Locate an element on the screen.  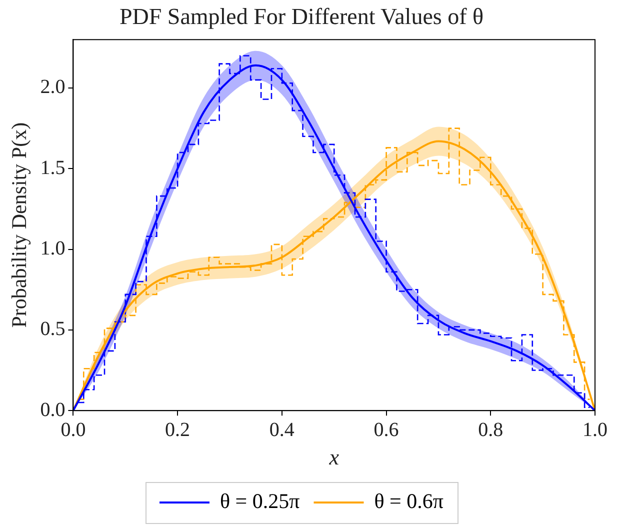
y-tick-label: 1.5 is located at coordinates (53, 167).